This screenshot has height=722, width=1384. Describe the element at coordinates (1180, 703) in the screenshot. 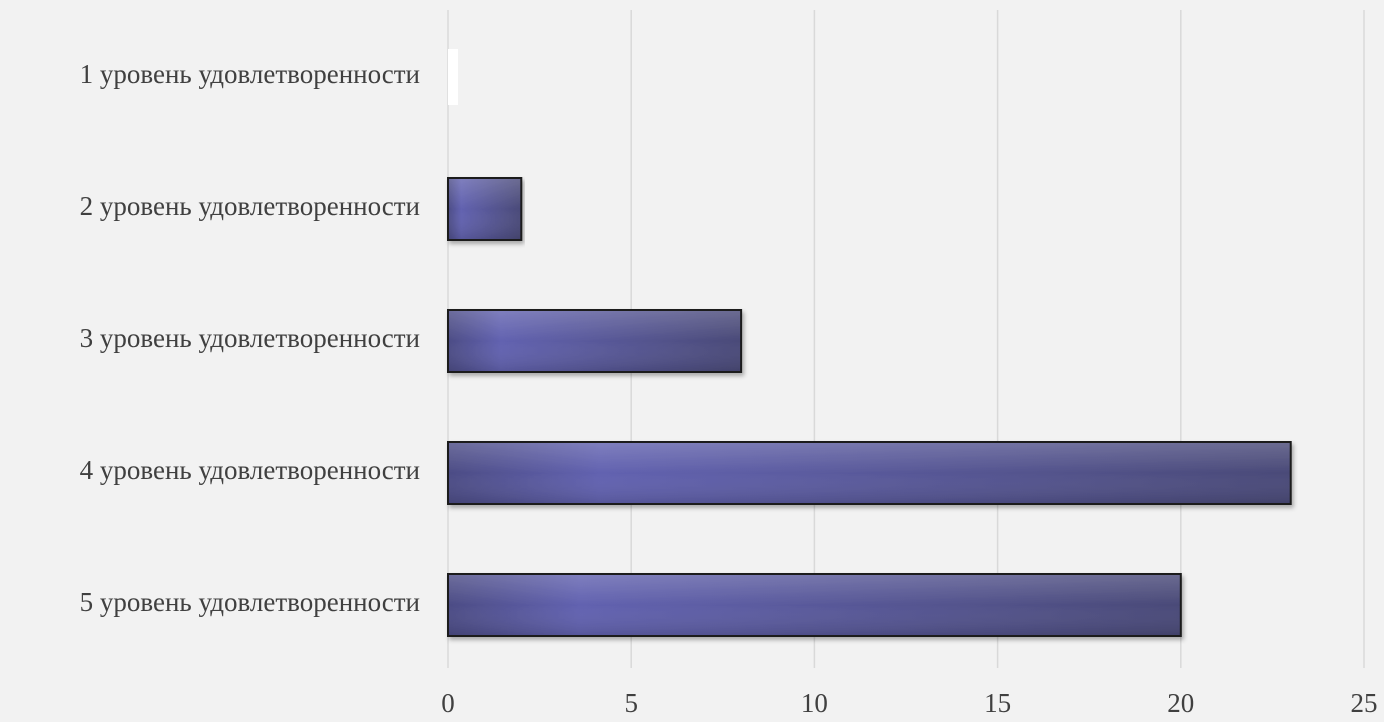

I see `x-tick-label-20: 20` at that location.